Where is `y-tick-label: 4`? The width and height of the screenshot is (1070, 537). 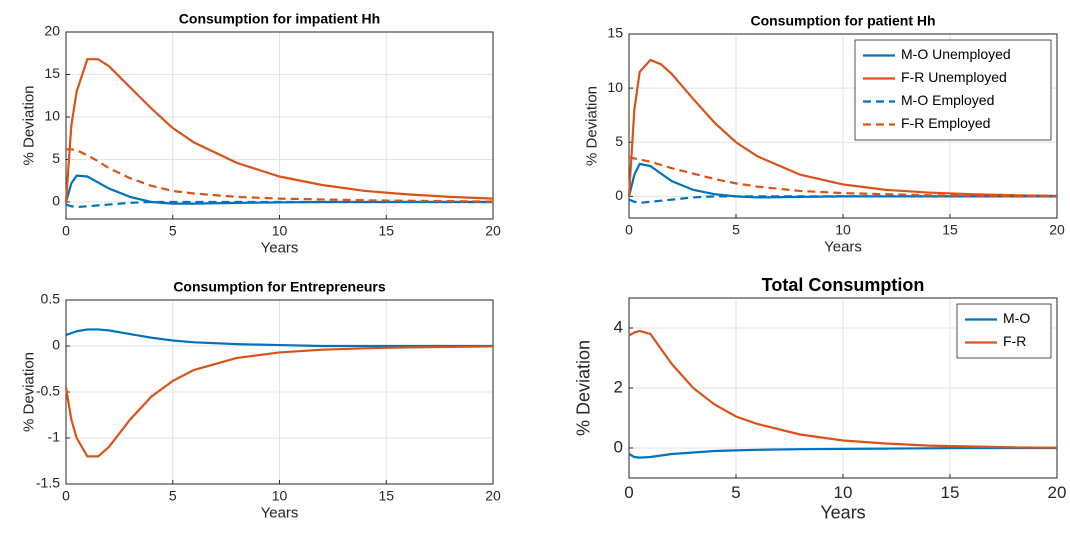 y-tick-label: 4 is located at coordinates (618, 326).